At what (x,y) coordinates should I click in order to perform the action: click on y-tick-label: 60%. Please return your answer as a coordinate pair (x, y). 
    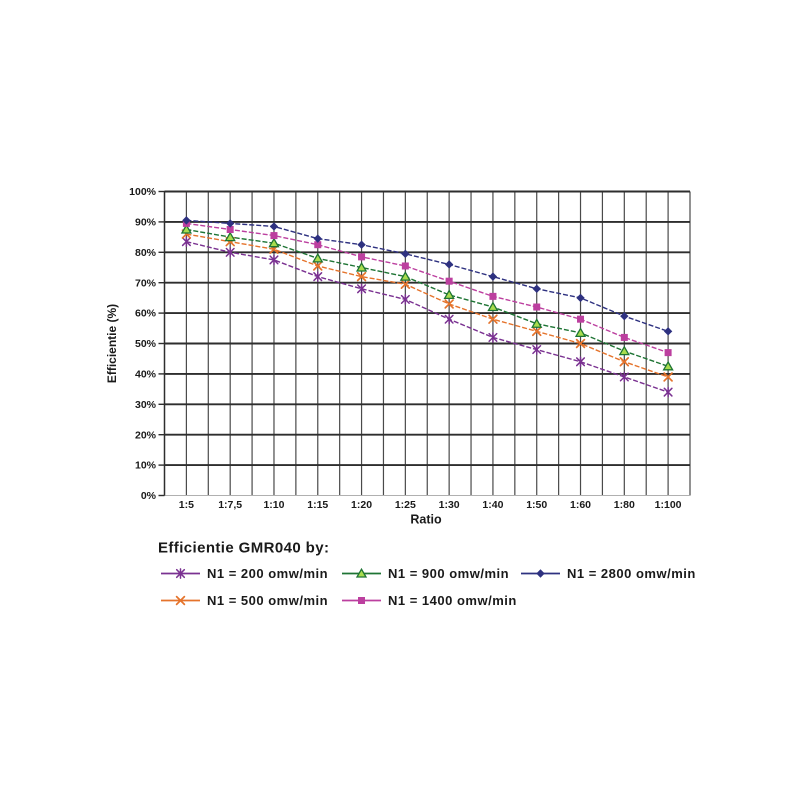
    Looking at the image, I should click on (146, 314).